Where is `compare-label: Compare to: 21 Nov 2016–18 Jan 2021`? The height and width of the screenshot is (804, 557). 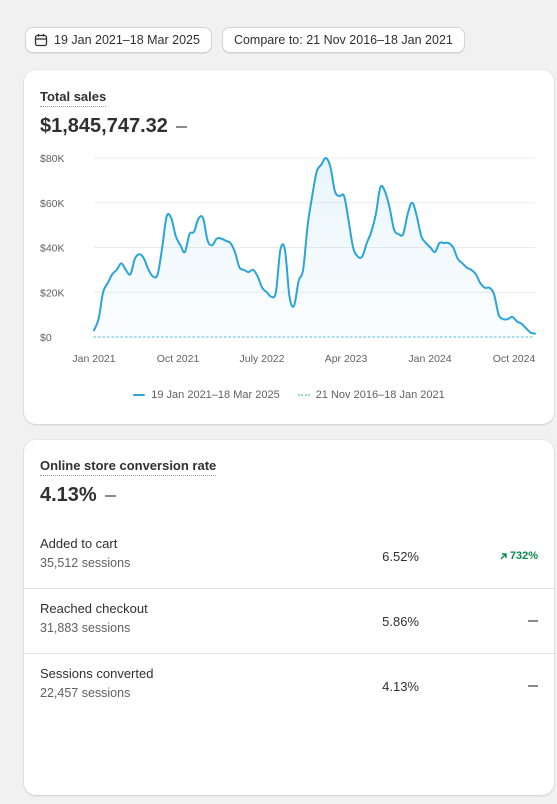 compare-label: Compare to: 21 Nov 2016–18 Jan 2021 is located at coordinates (343, 40).